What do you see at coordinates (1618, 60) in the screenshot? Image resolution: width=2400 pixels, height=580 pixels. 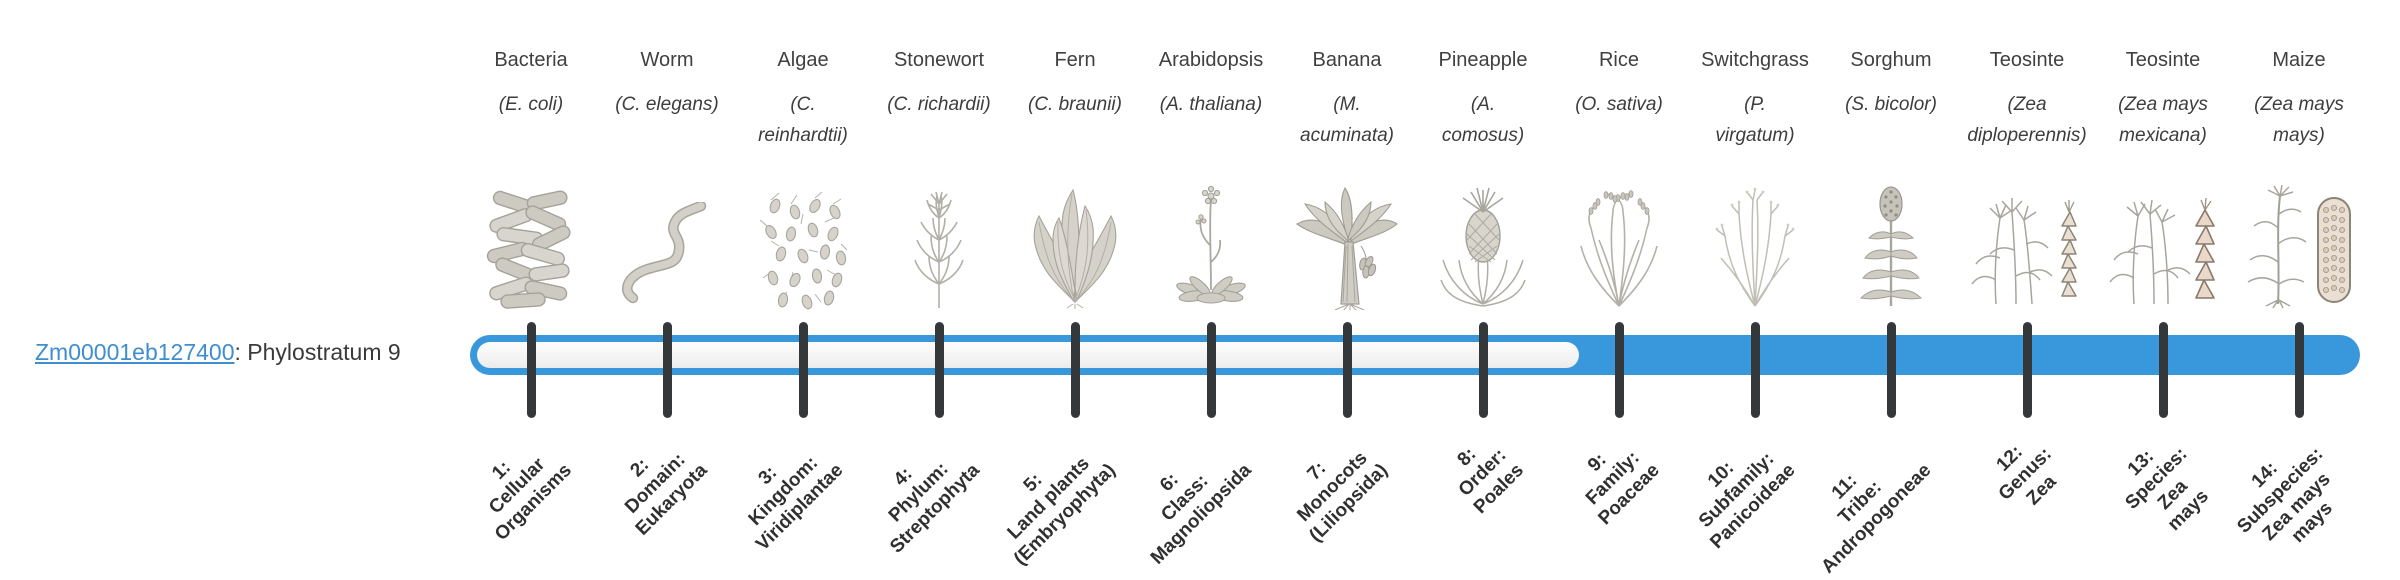 I see `organism-name: Rice` at bounding box center [1618, 60].